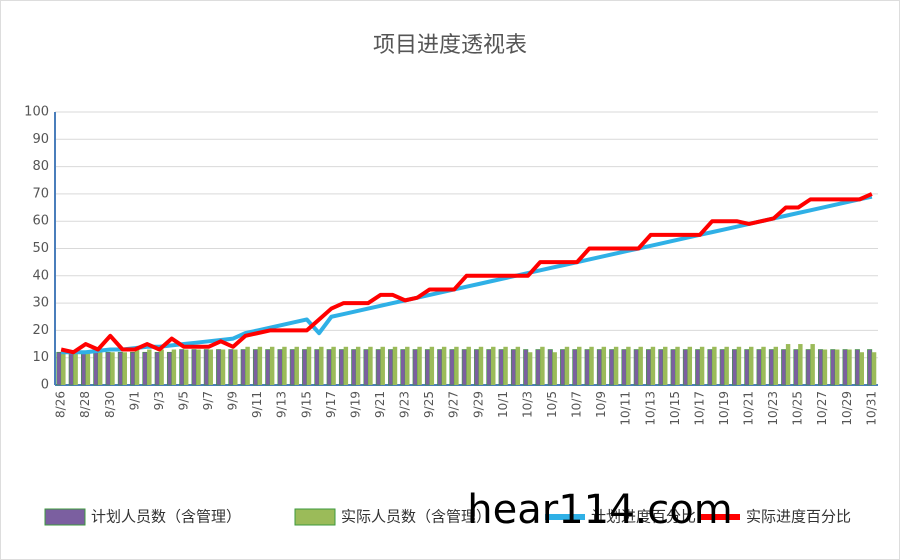 Image resolution: width=900 pixels, height=560 pixels. Describe the element at coordinates (577, 404) in the screenshot. I see `x-tick-label: 10/7` at that location.